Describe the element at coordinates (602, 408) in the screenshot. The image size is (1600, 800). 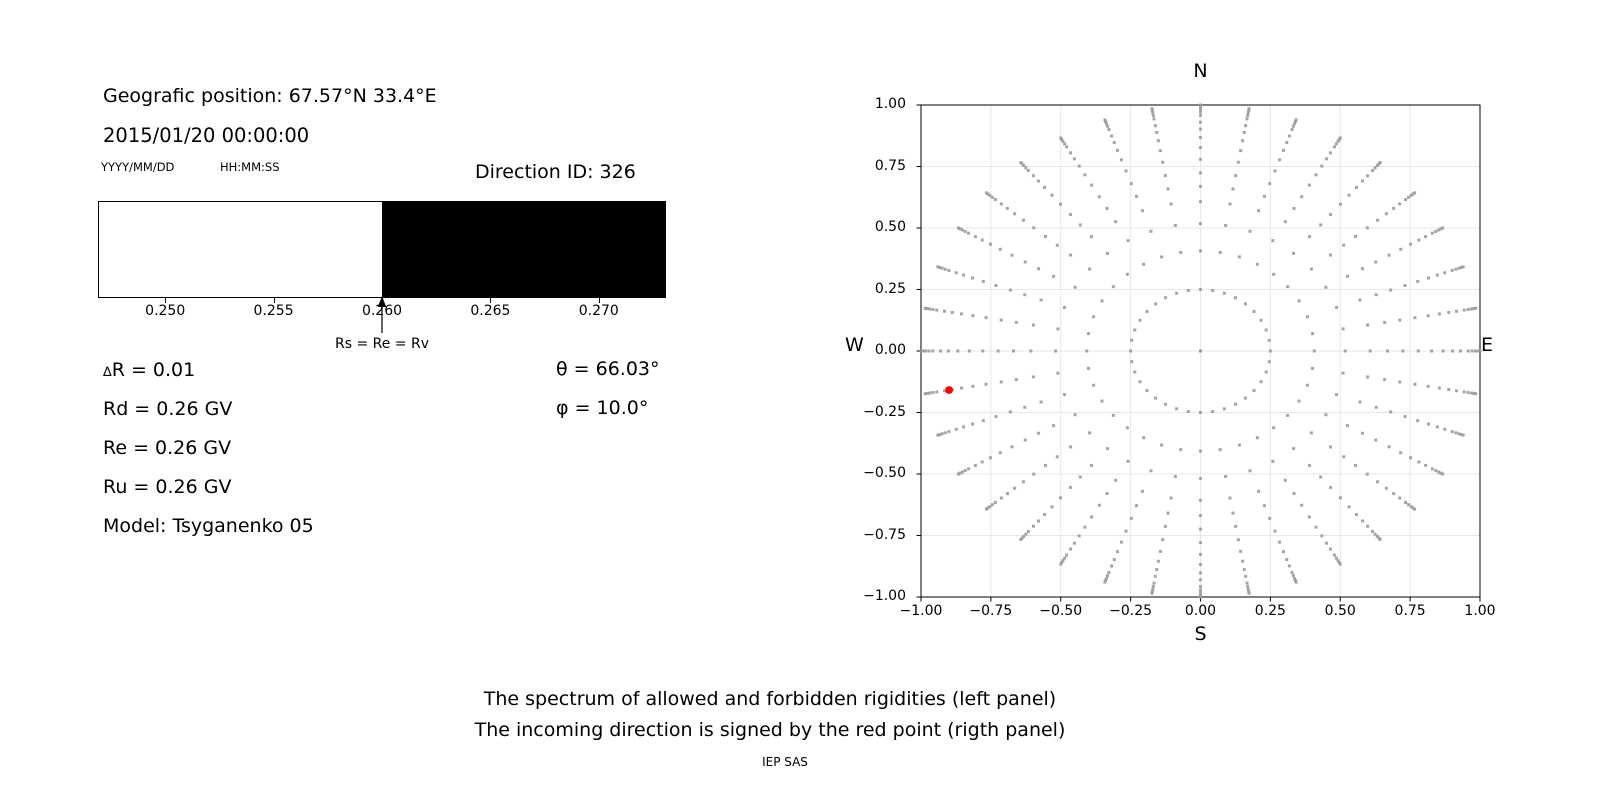
I see `param-phi: φ = 10.0°` at that location.